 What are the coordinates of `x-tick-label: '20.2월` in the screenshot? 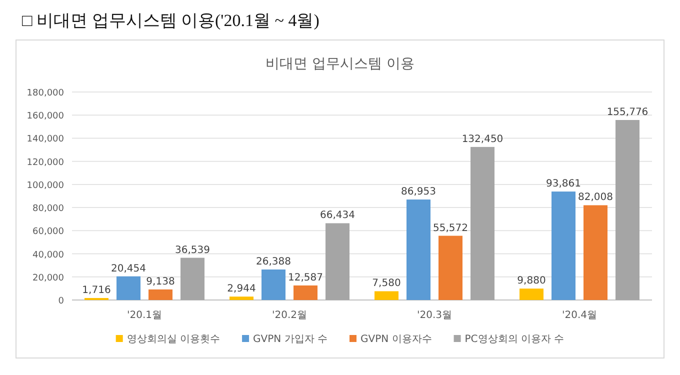 It's located at (290, 315).